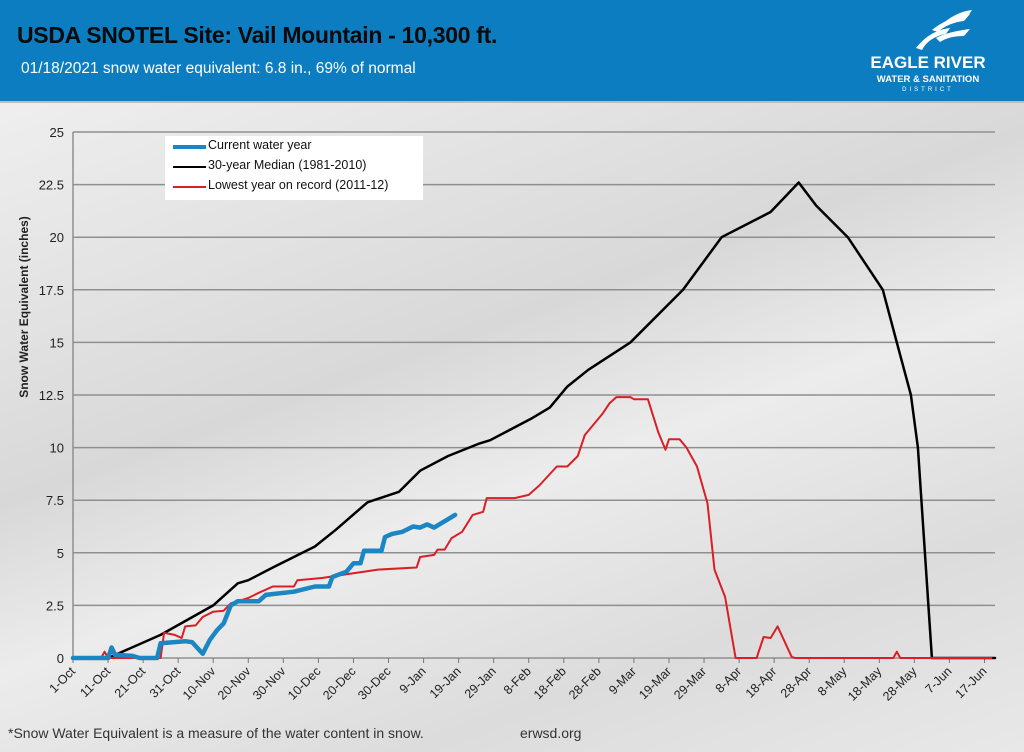 This screenshot has height=752, width=1024. Describe the element at coordinates (928, 62) in the screenshot. I see `logo-name: EAGLE RIVER` at that location.